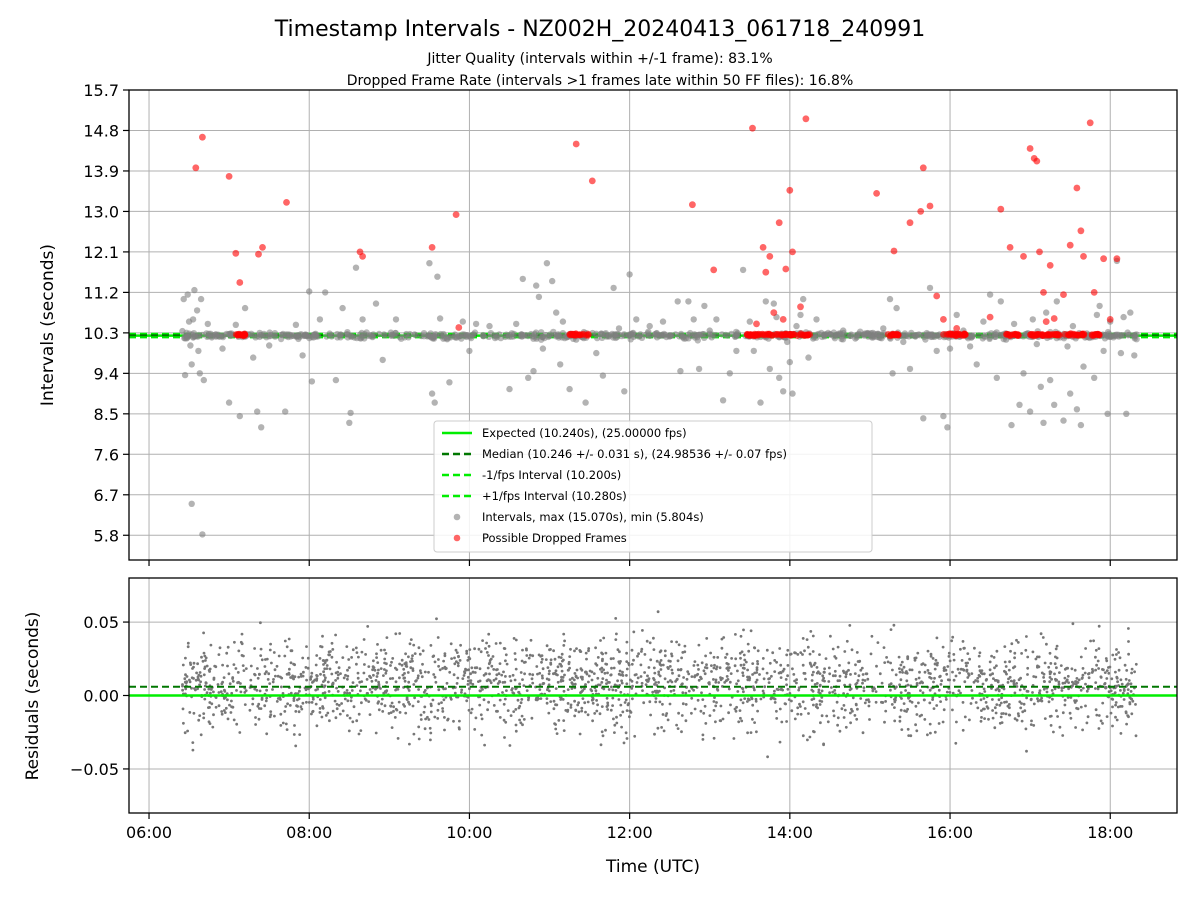 The image size is (1200, 900). Describe the element at coordinates (106, 535) in the screenshot. I see `y-tick-label-top: 5.8` at that location.